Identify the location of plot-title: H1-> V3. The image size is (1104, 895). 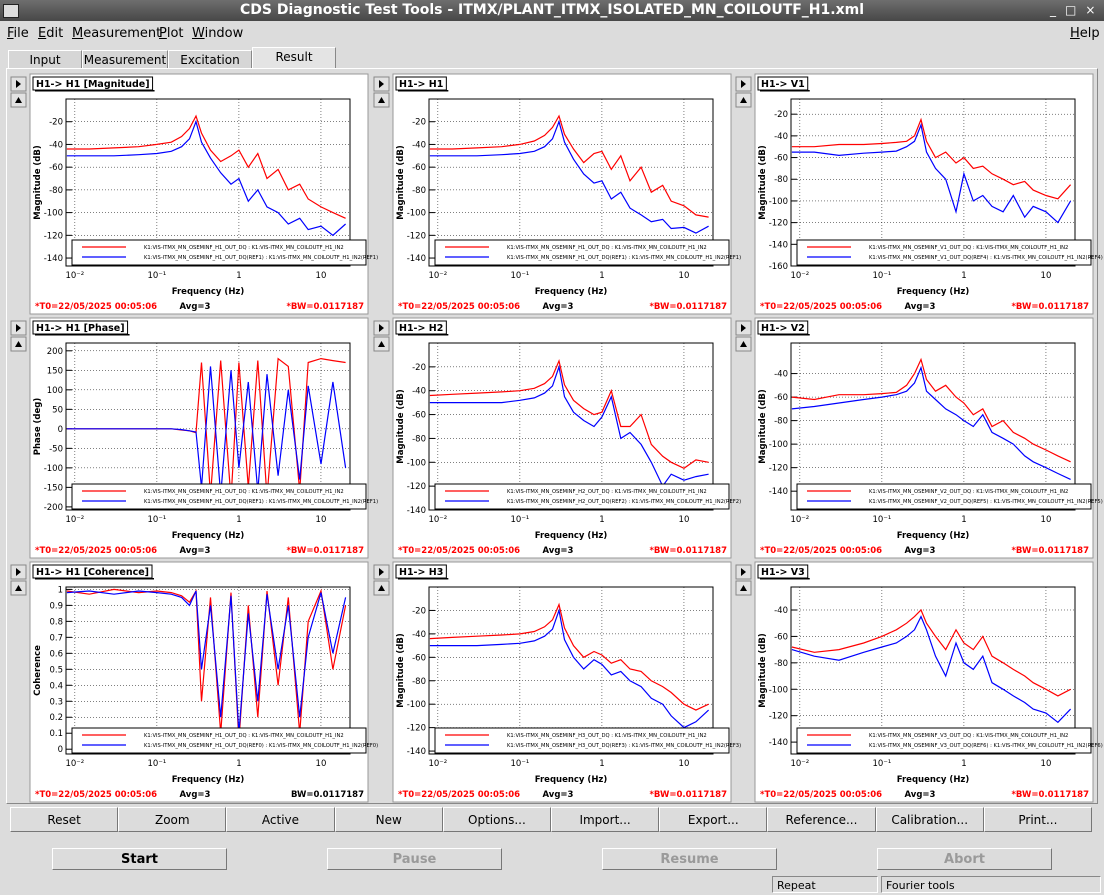
(783, 572).